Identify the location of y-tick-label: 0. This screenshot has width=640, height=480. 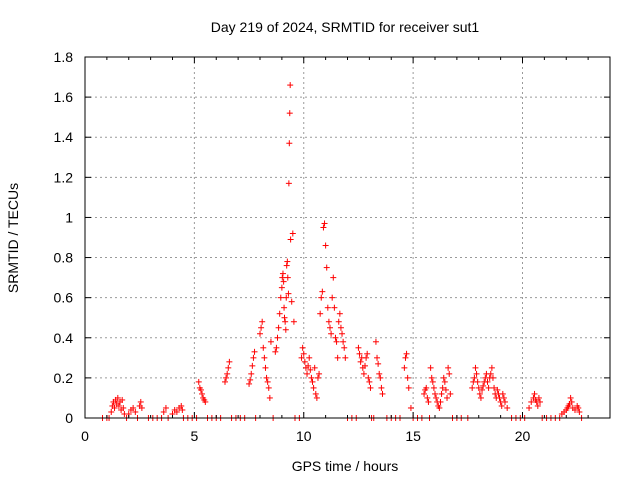
(69, 418).